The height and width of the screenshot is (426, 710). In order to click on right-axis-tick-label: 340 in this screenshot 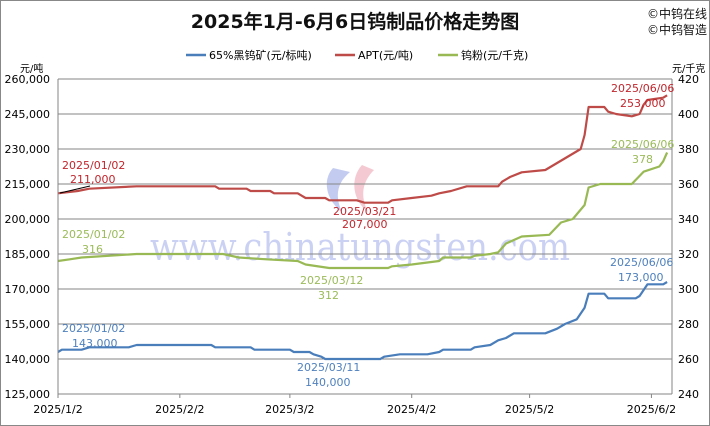, I will do `click(688, 219)`.